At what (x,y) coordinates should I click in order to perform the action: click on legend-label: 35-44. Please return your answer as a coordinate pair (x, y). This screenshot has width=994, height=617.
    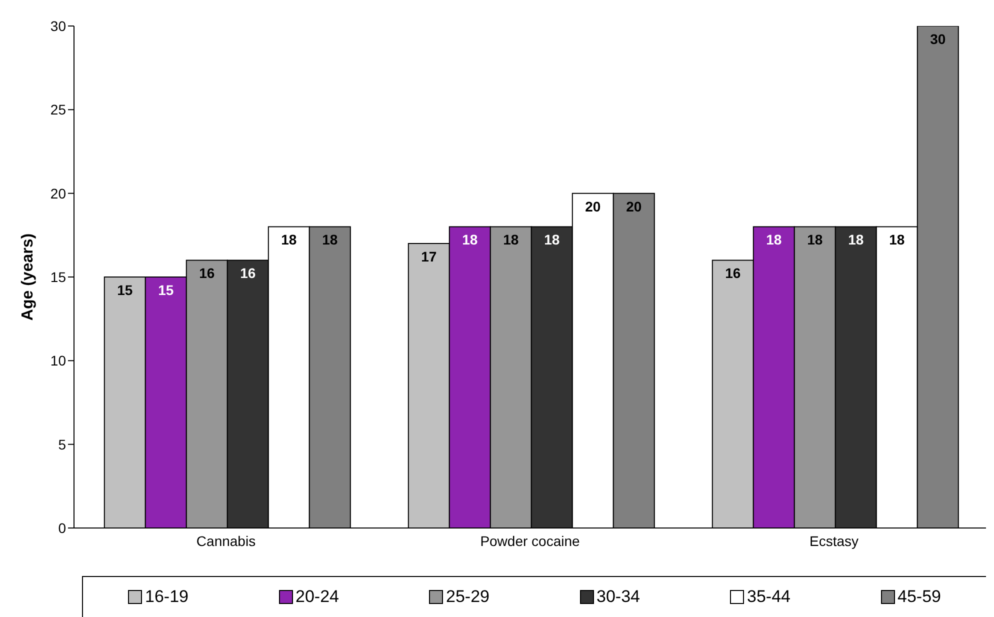
    Looking at the image, I should click on (768, 597).